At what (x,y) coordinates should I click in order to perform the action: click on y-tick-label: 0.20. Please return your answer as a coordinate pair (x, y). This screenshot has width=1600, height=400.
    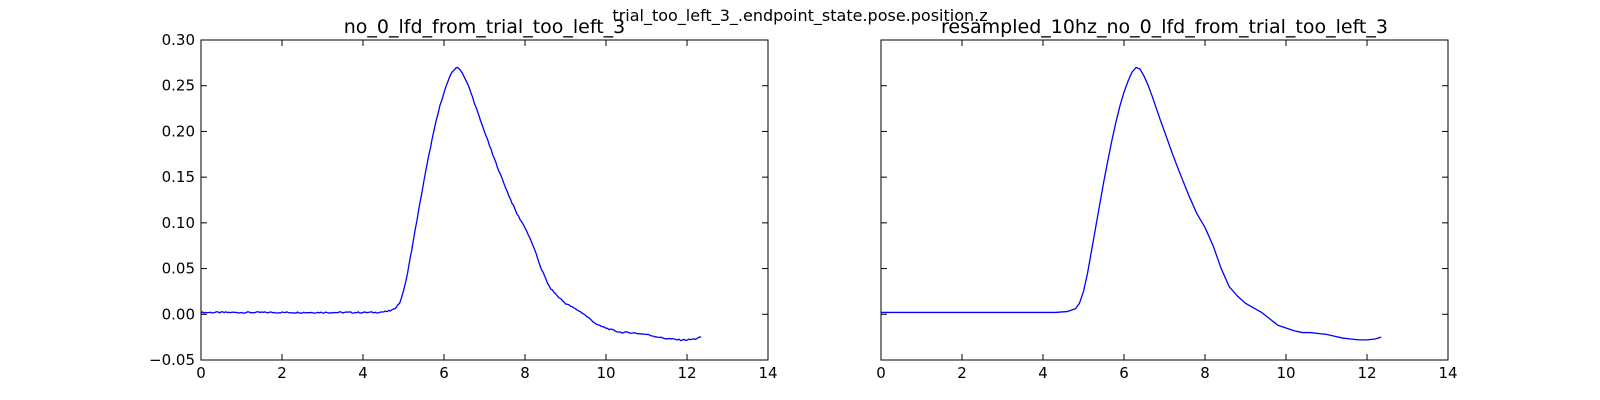
    Looking at the image, I should click on (178, 131).